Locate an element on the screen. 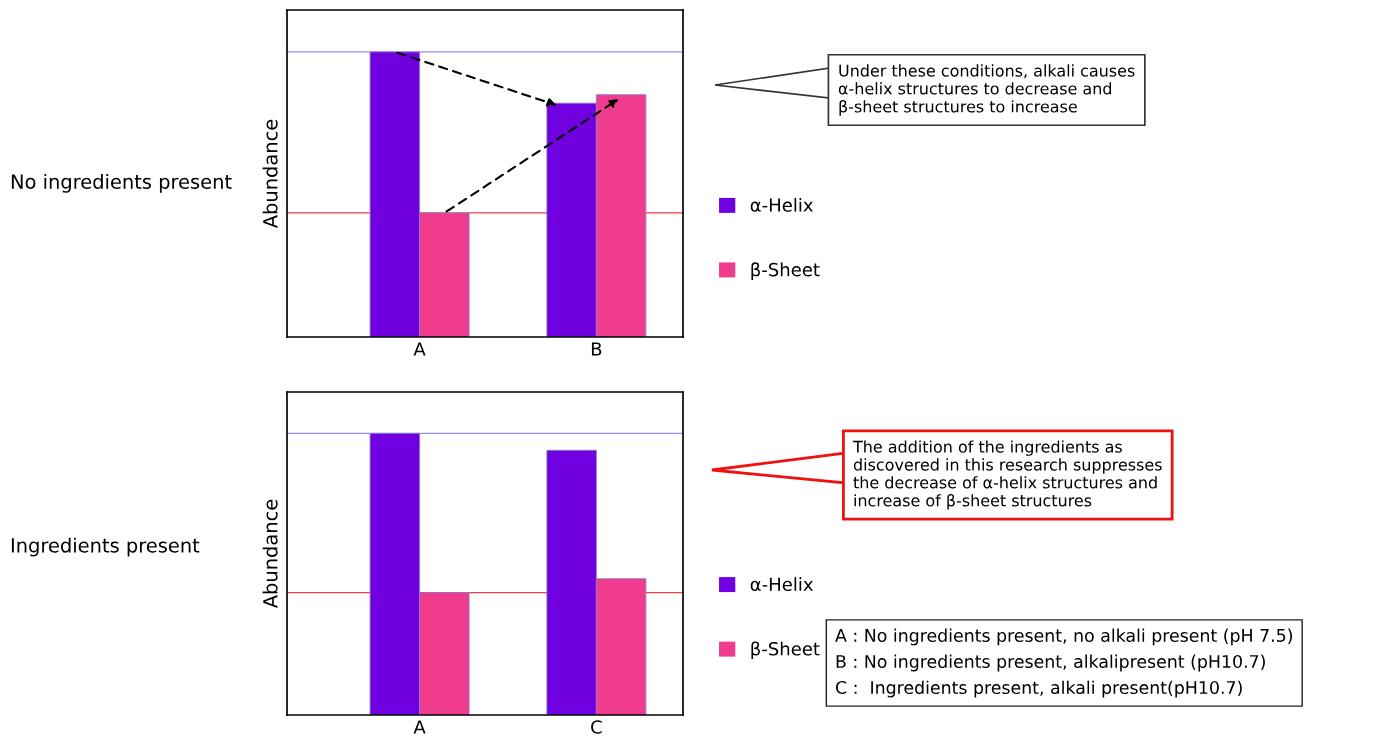  text: Under these conditions, alkali causes α-helix structures to decrease and β-sheet structures to increase is located at coordinates (986, 90).